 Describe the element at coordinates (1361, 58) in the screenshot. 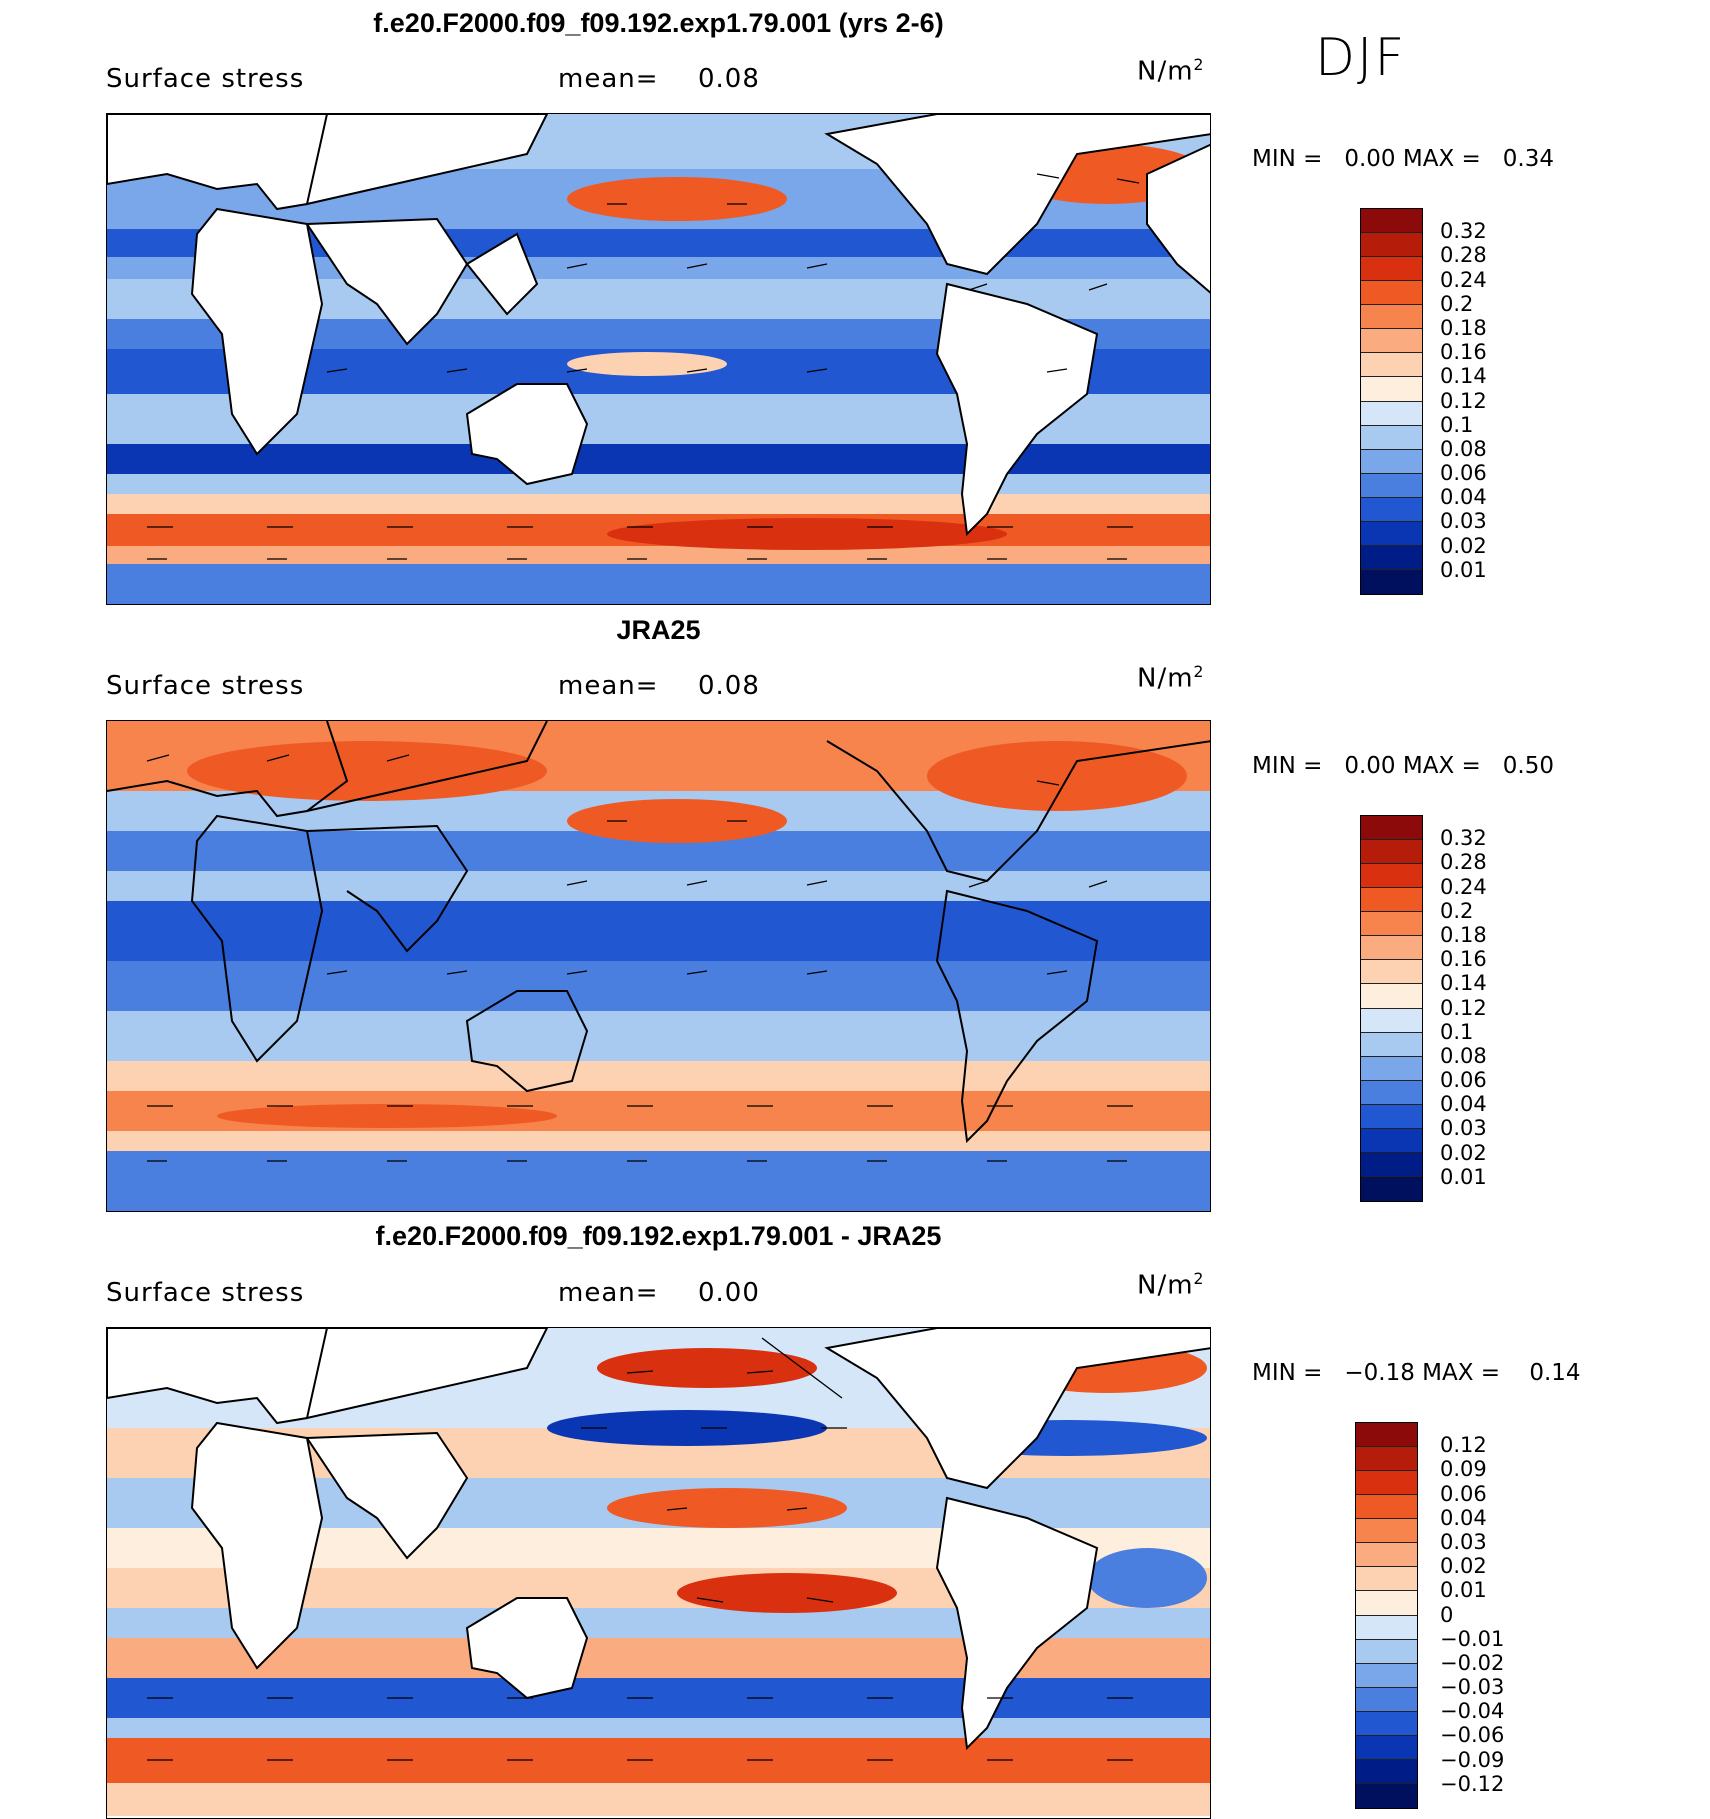

I see `season-label: DJF` at that location.